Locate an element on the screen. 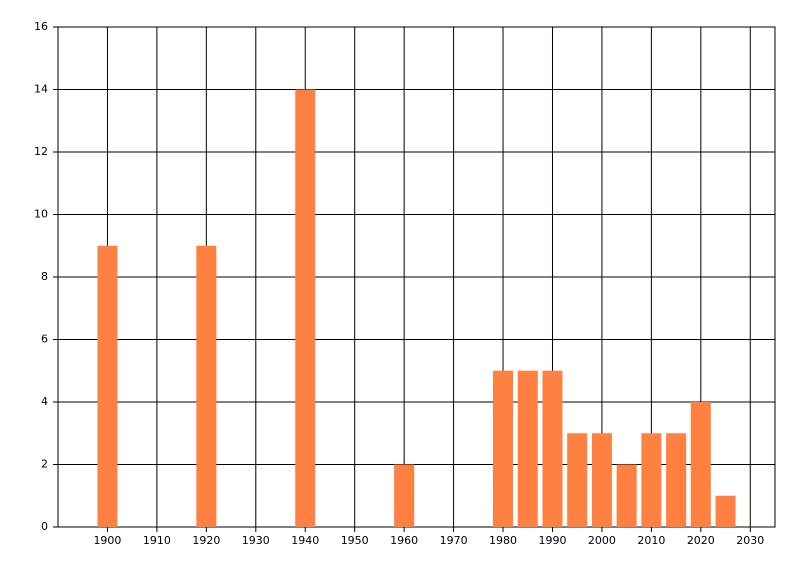 This screenshot has width=800, height=576. y-tick-label: 2 is located at coordinates (44, 464).